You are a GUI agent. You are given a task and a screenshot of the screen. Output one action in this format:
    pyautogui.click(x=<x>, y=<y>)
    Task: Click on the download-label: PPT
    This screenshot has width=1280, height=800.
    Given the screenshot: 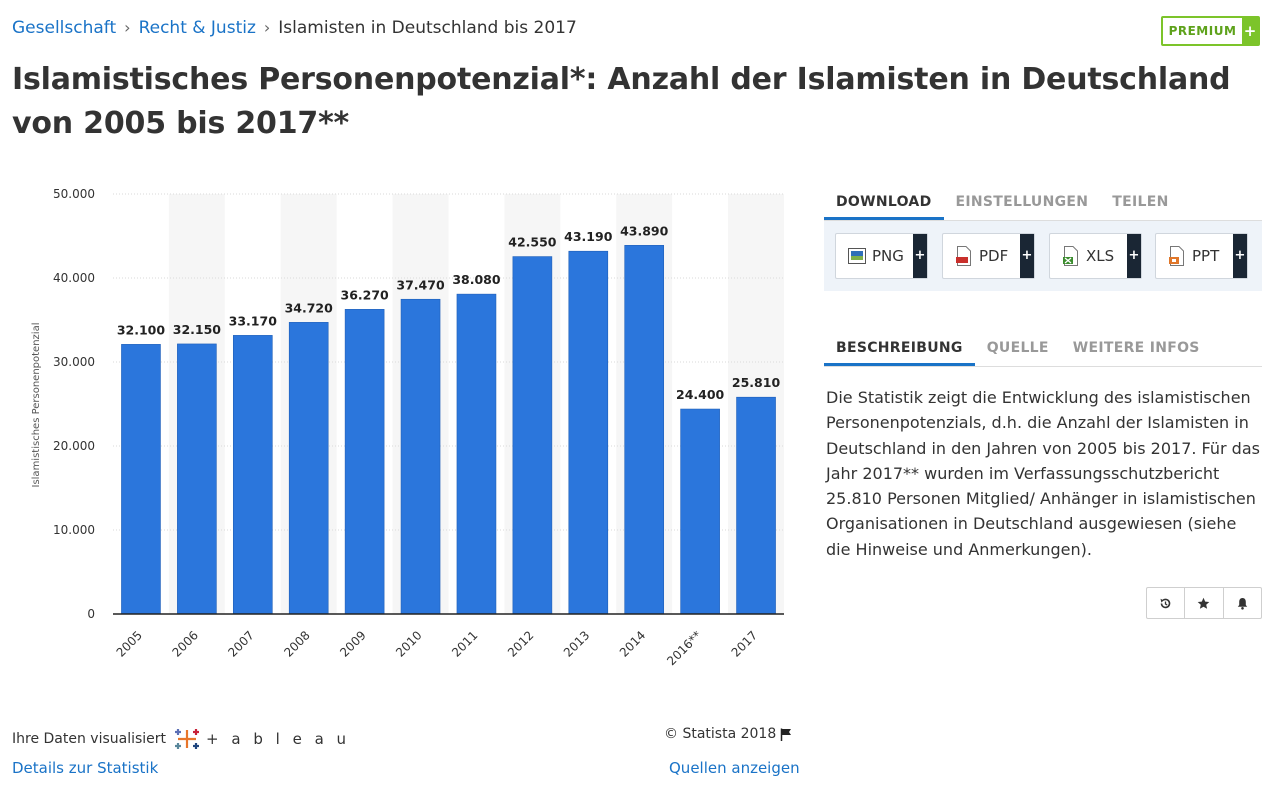 What is the action you would take?
    pyautogui.click(x=1206, y=256)
    